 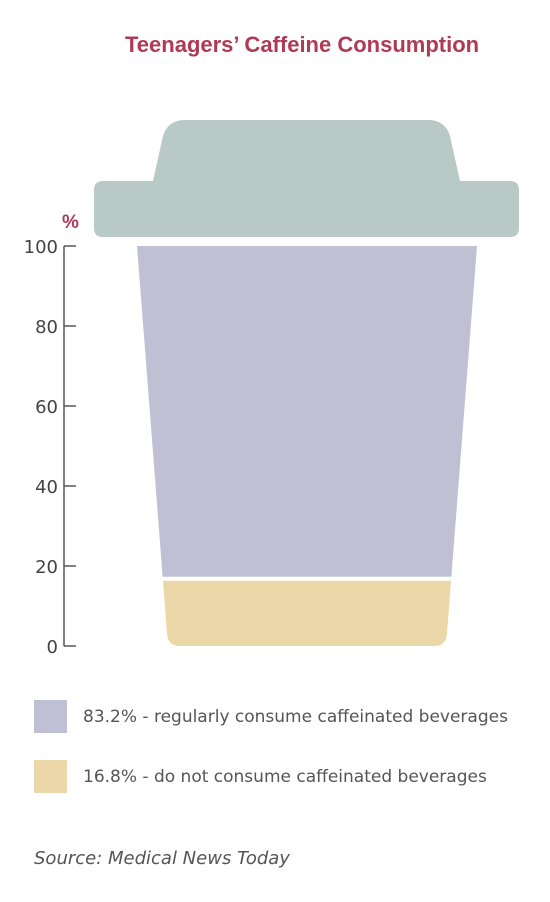 What do you see at coordinates (46, 487) in the screenshot?
I see `y-tick-label: 40` at bounding box center [46, 487].